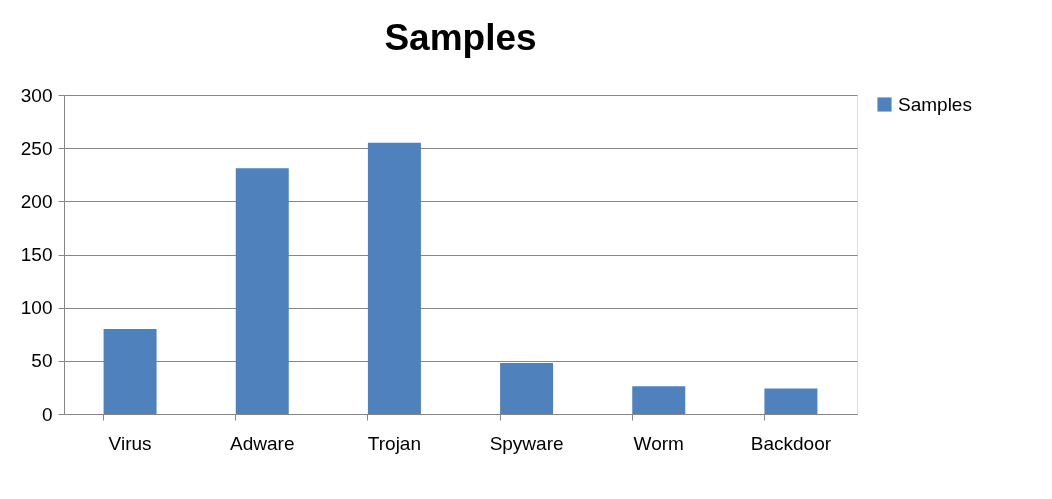 The image size is (1052, 499). What do you see at coordinates (935, 104) in the screenshot?
I see `legend-label: Samples` at bounding box center [935, 104].